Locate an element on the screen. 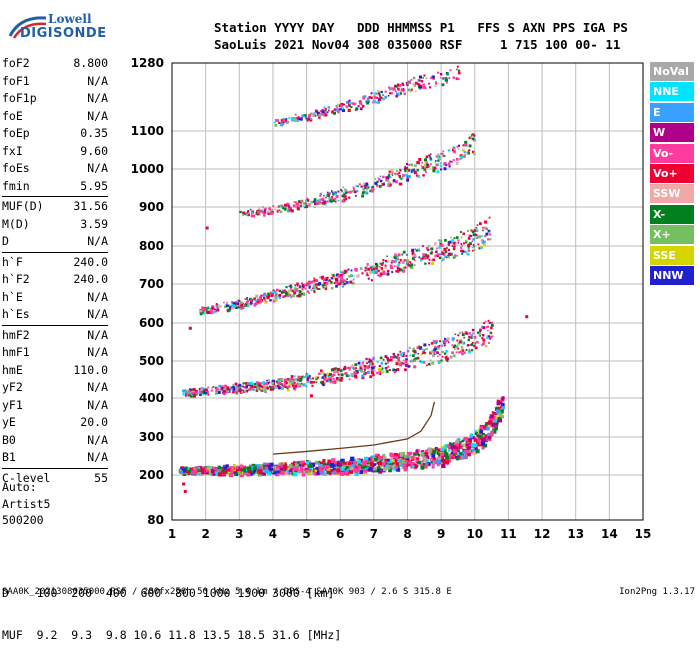  param-row: foF1 N/A is located at coordinates (55, 82).